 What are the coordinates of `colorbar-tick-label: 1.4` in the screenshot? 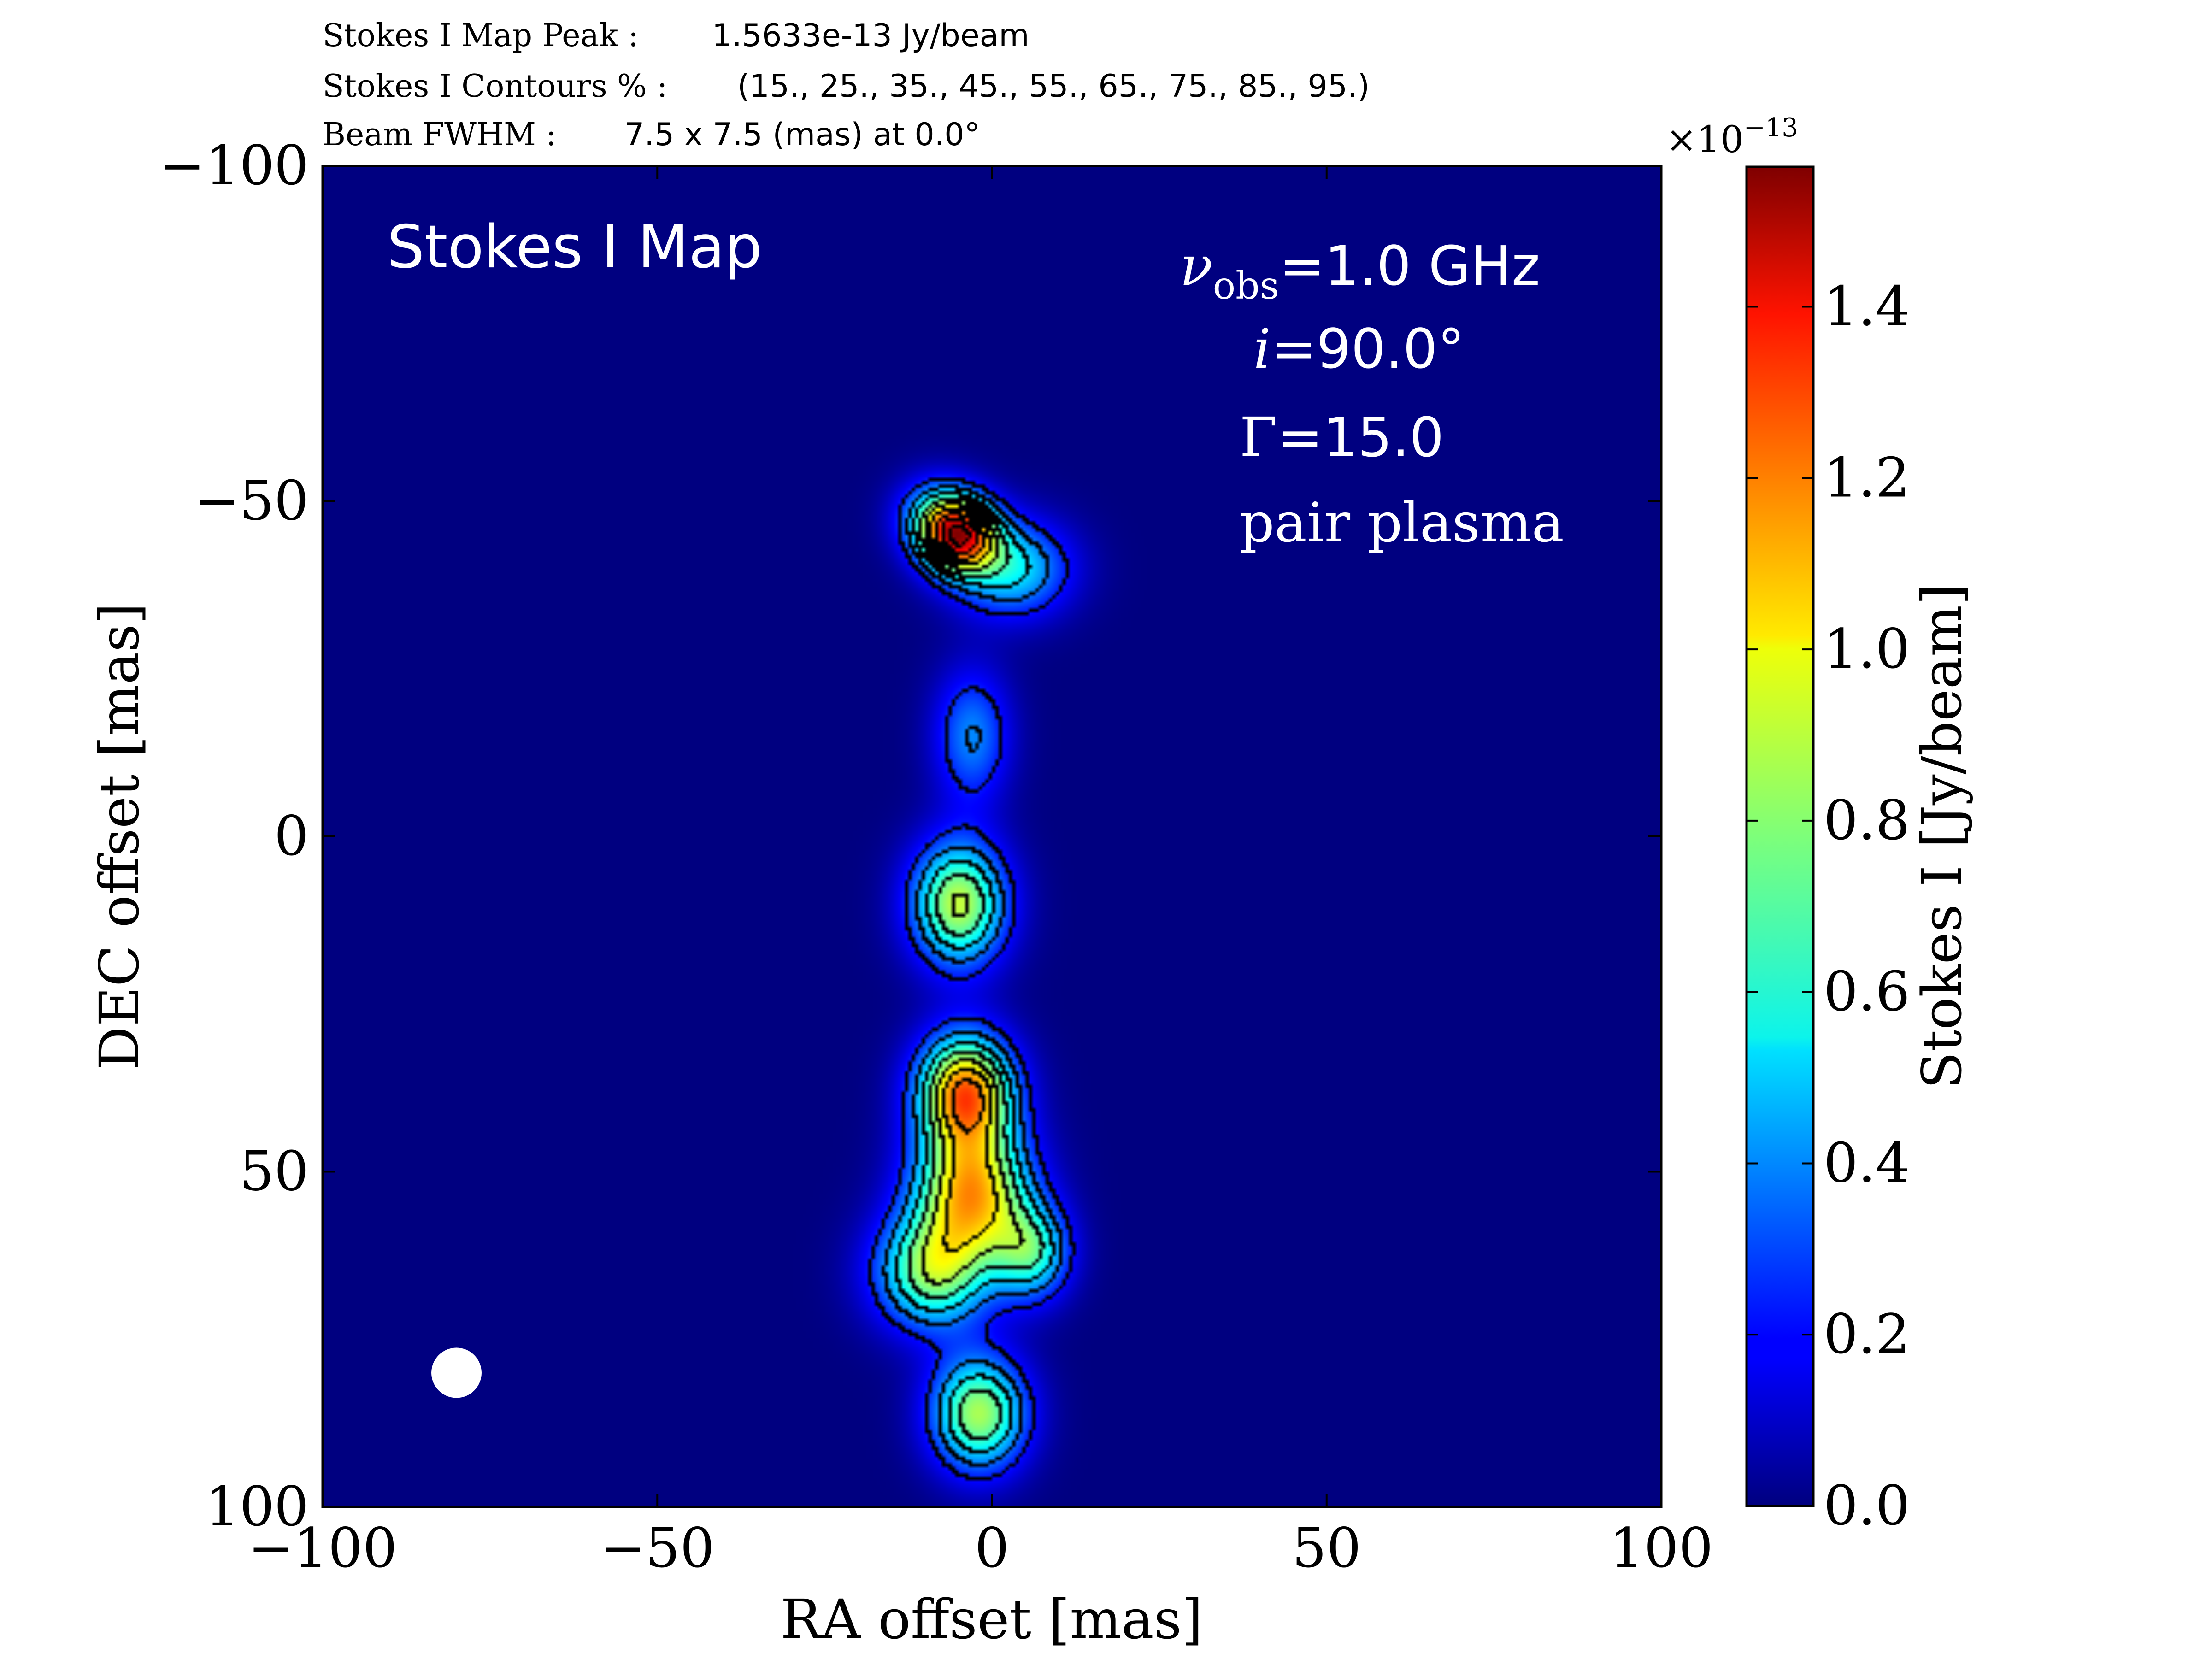 It's located at (1867, 306).